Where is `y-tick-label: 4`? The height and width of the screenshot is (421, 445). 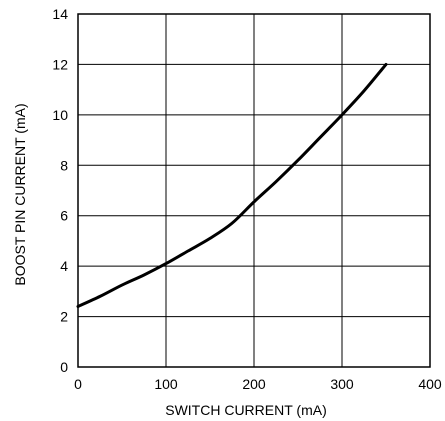
y-tick-label: 4 is located at coordinates (64, 266).